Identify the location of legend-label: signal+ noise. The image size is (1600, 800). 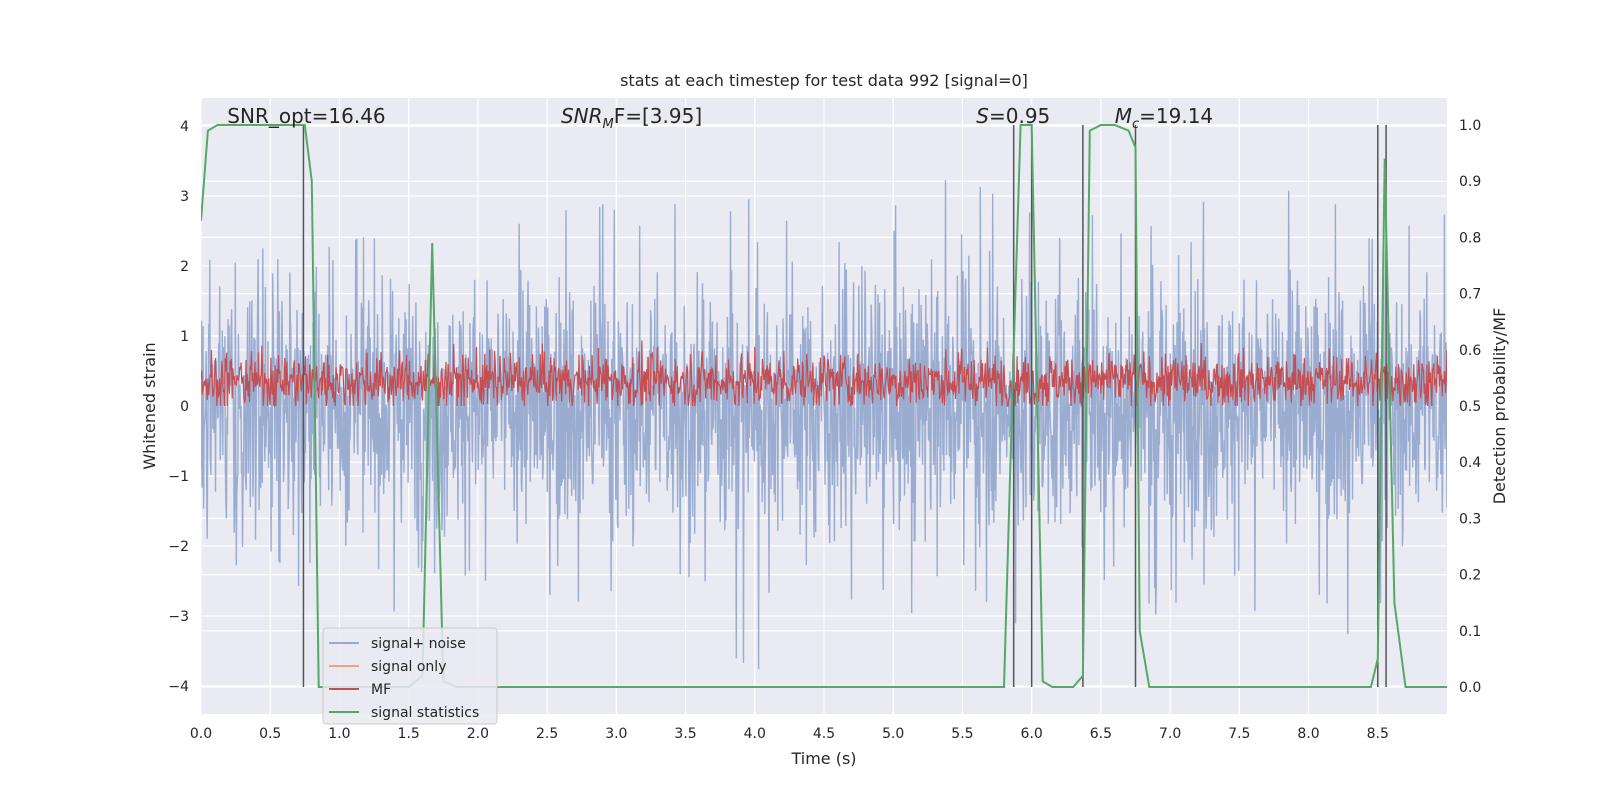
(418, 644).